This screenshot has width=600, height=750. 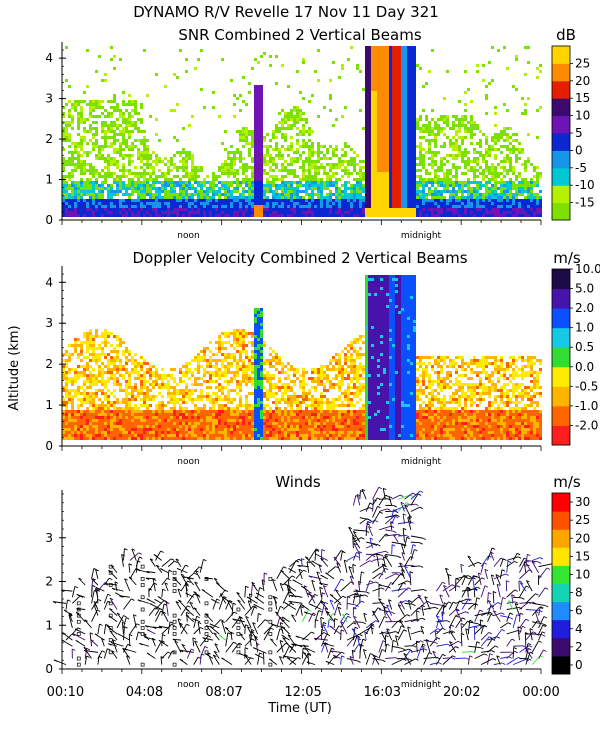 I want to click on colorbar-3-label: 6, so click(x=579, y=611).